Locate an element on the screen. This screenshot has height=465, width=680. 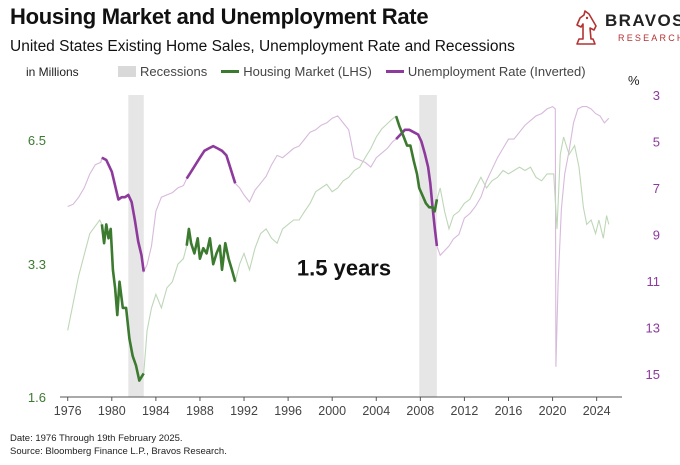
y-right-tick-label: 15 is located at coordinates (653, 374).